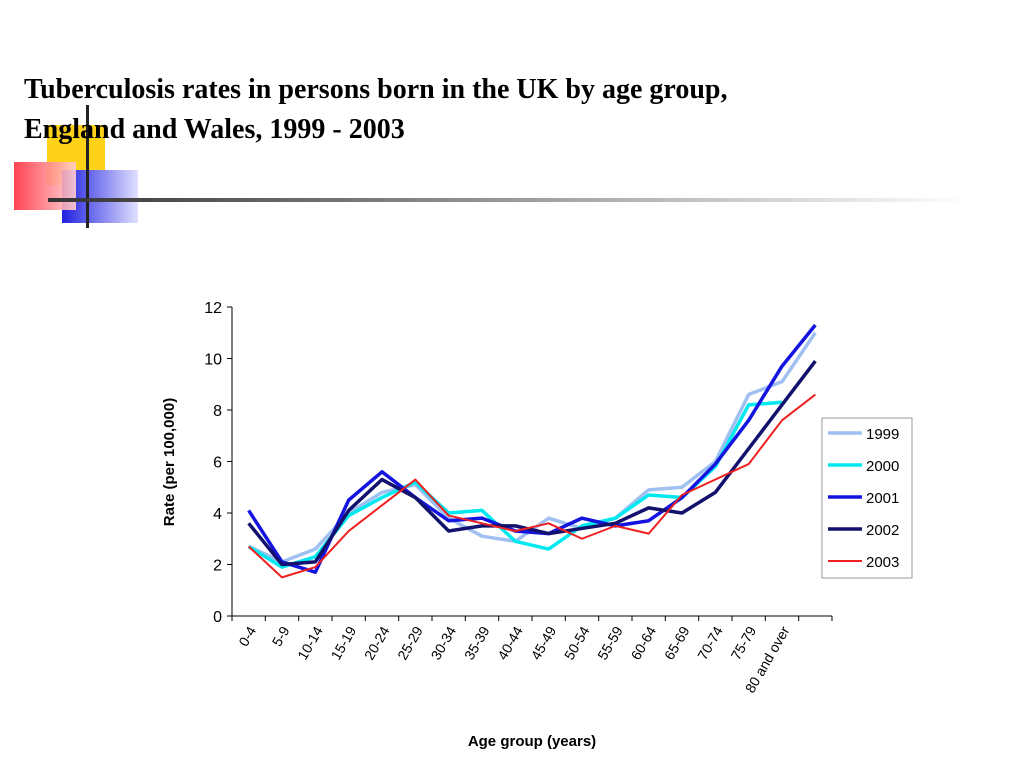  Describe the element at coordinates (310, 642) in the screenshot. I see `x-tick-label: 10-14` at that location.